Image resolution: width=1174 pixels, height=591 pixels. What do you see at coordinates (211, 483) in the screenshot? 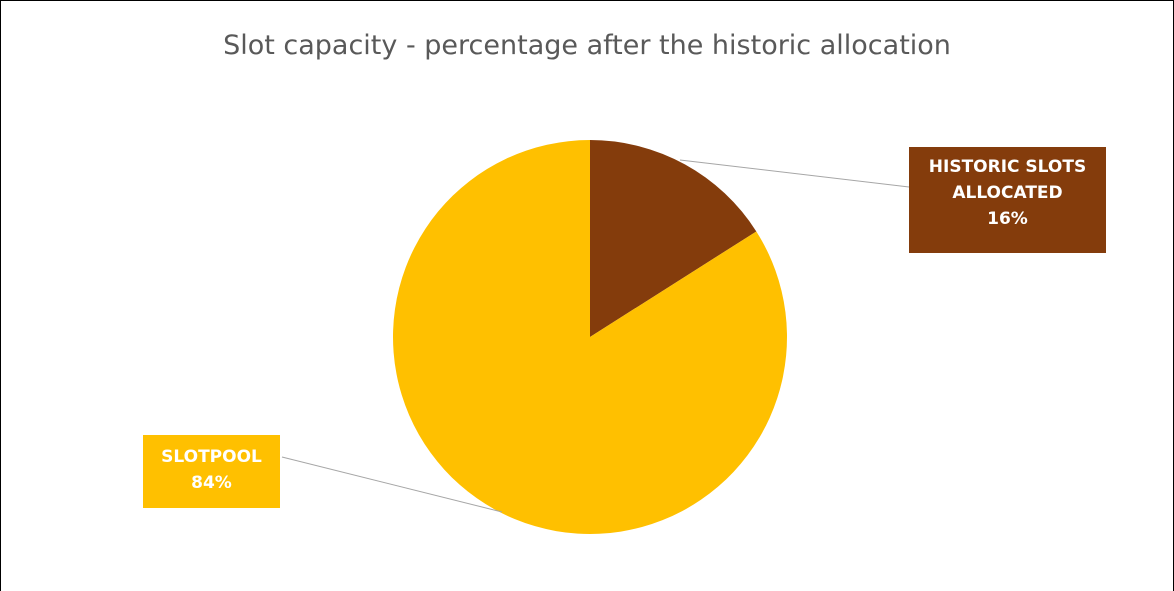
I see `data-label-slotpool-percent: 84%` at bounding box center [211, 483].